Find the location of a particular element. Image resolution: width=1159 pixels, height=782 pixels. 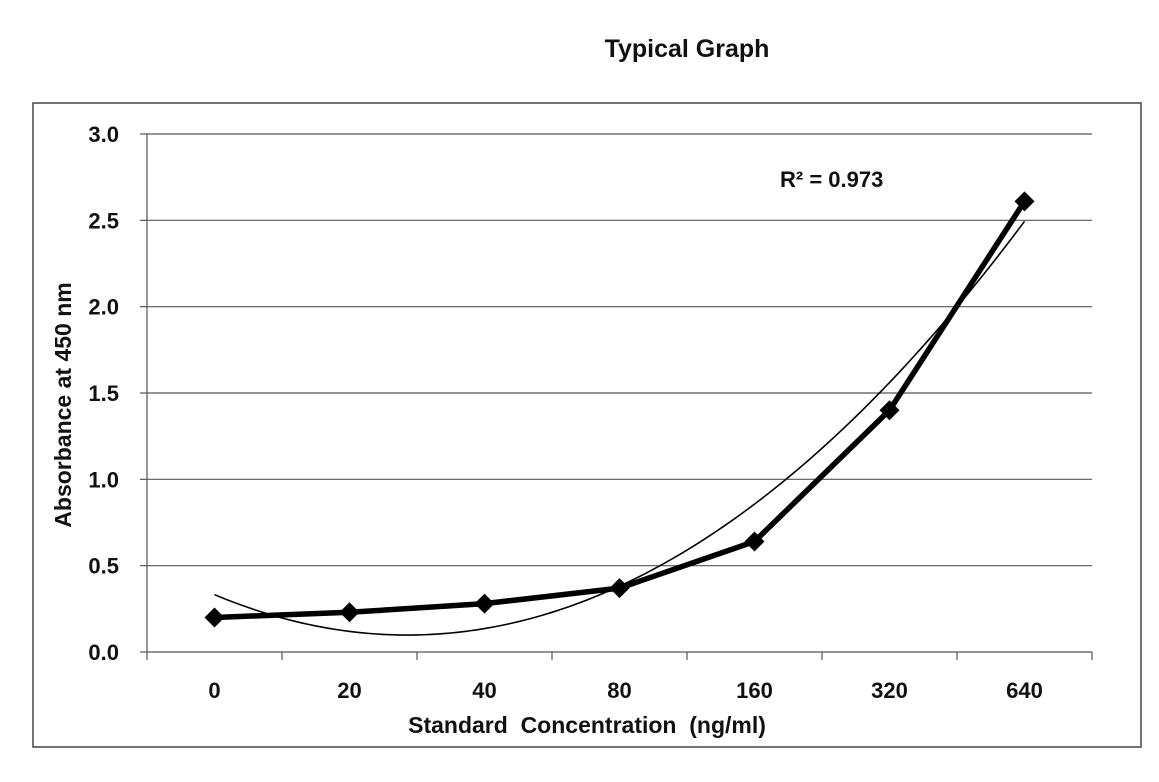

y-axis-title: Absorbance at 450 nm is located at coordinates (63, 404).